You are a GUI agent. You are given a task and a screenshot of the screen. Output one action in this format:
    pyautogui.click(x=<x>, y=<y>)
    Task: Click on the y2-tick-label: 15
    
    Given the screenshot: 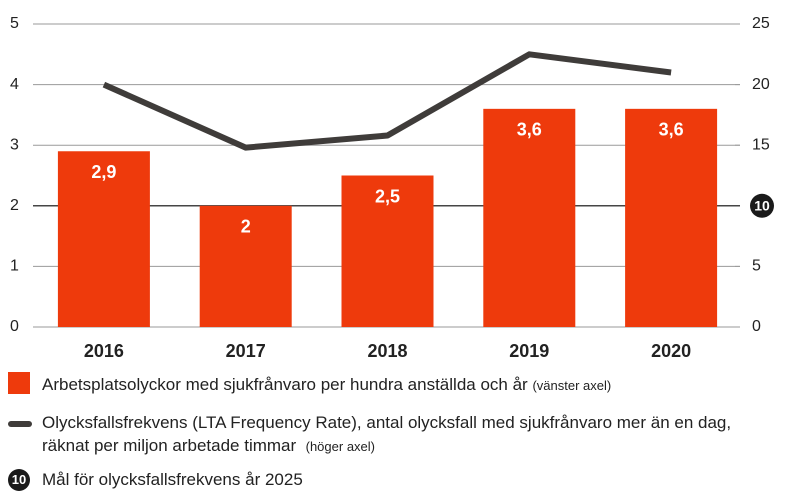 What is the action you would take?
    pyautogui.click(x=761, y=144)
    